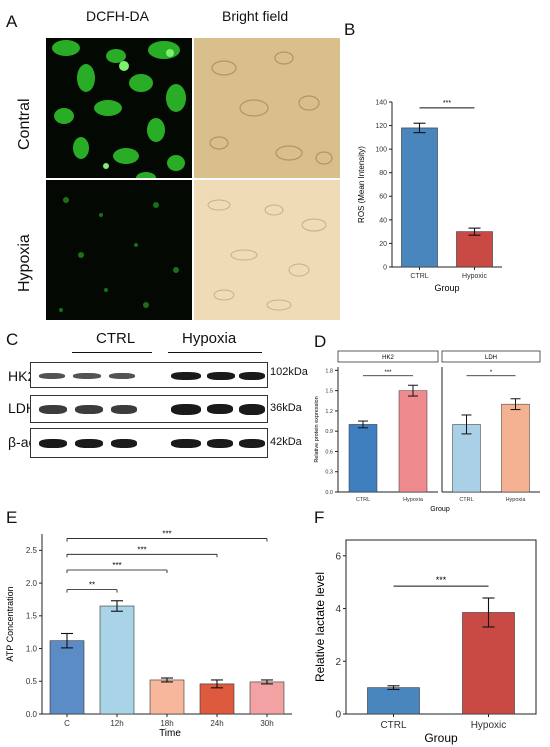 The width and height of the screenshot is (550, 747). What do you see at coordinates (320, 341) in the screenshot?
I see `panel-d-label: D` at bounding box center [320, 341].